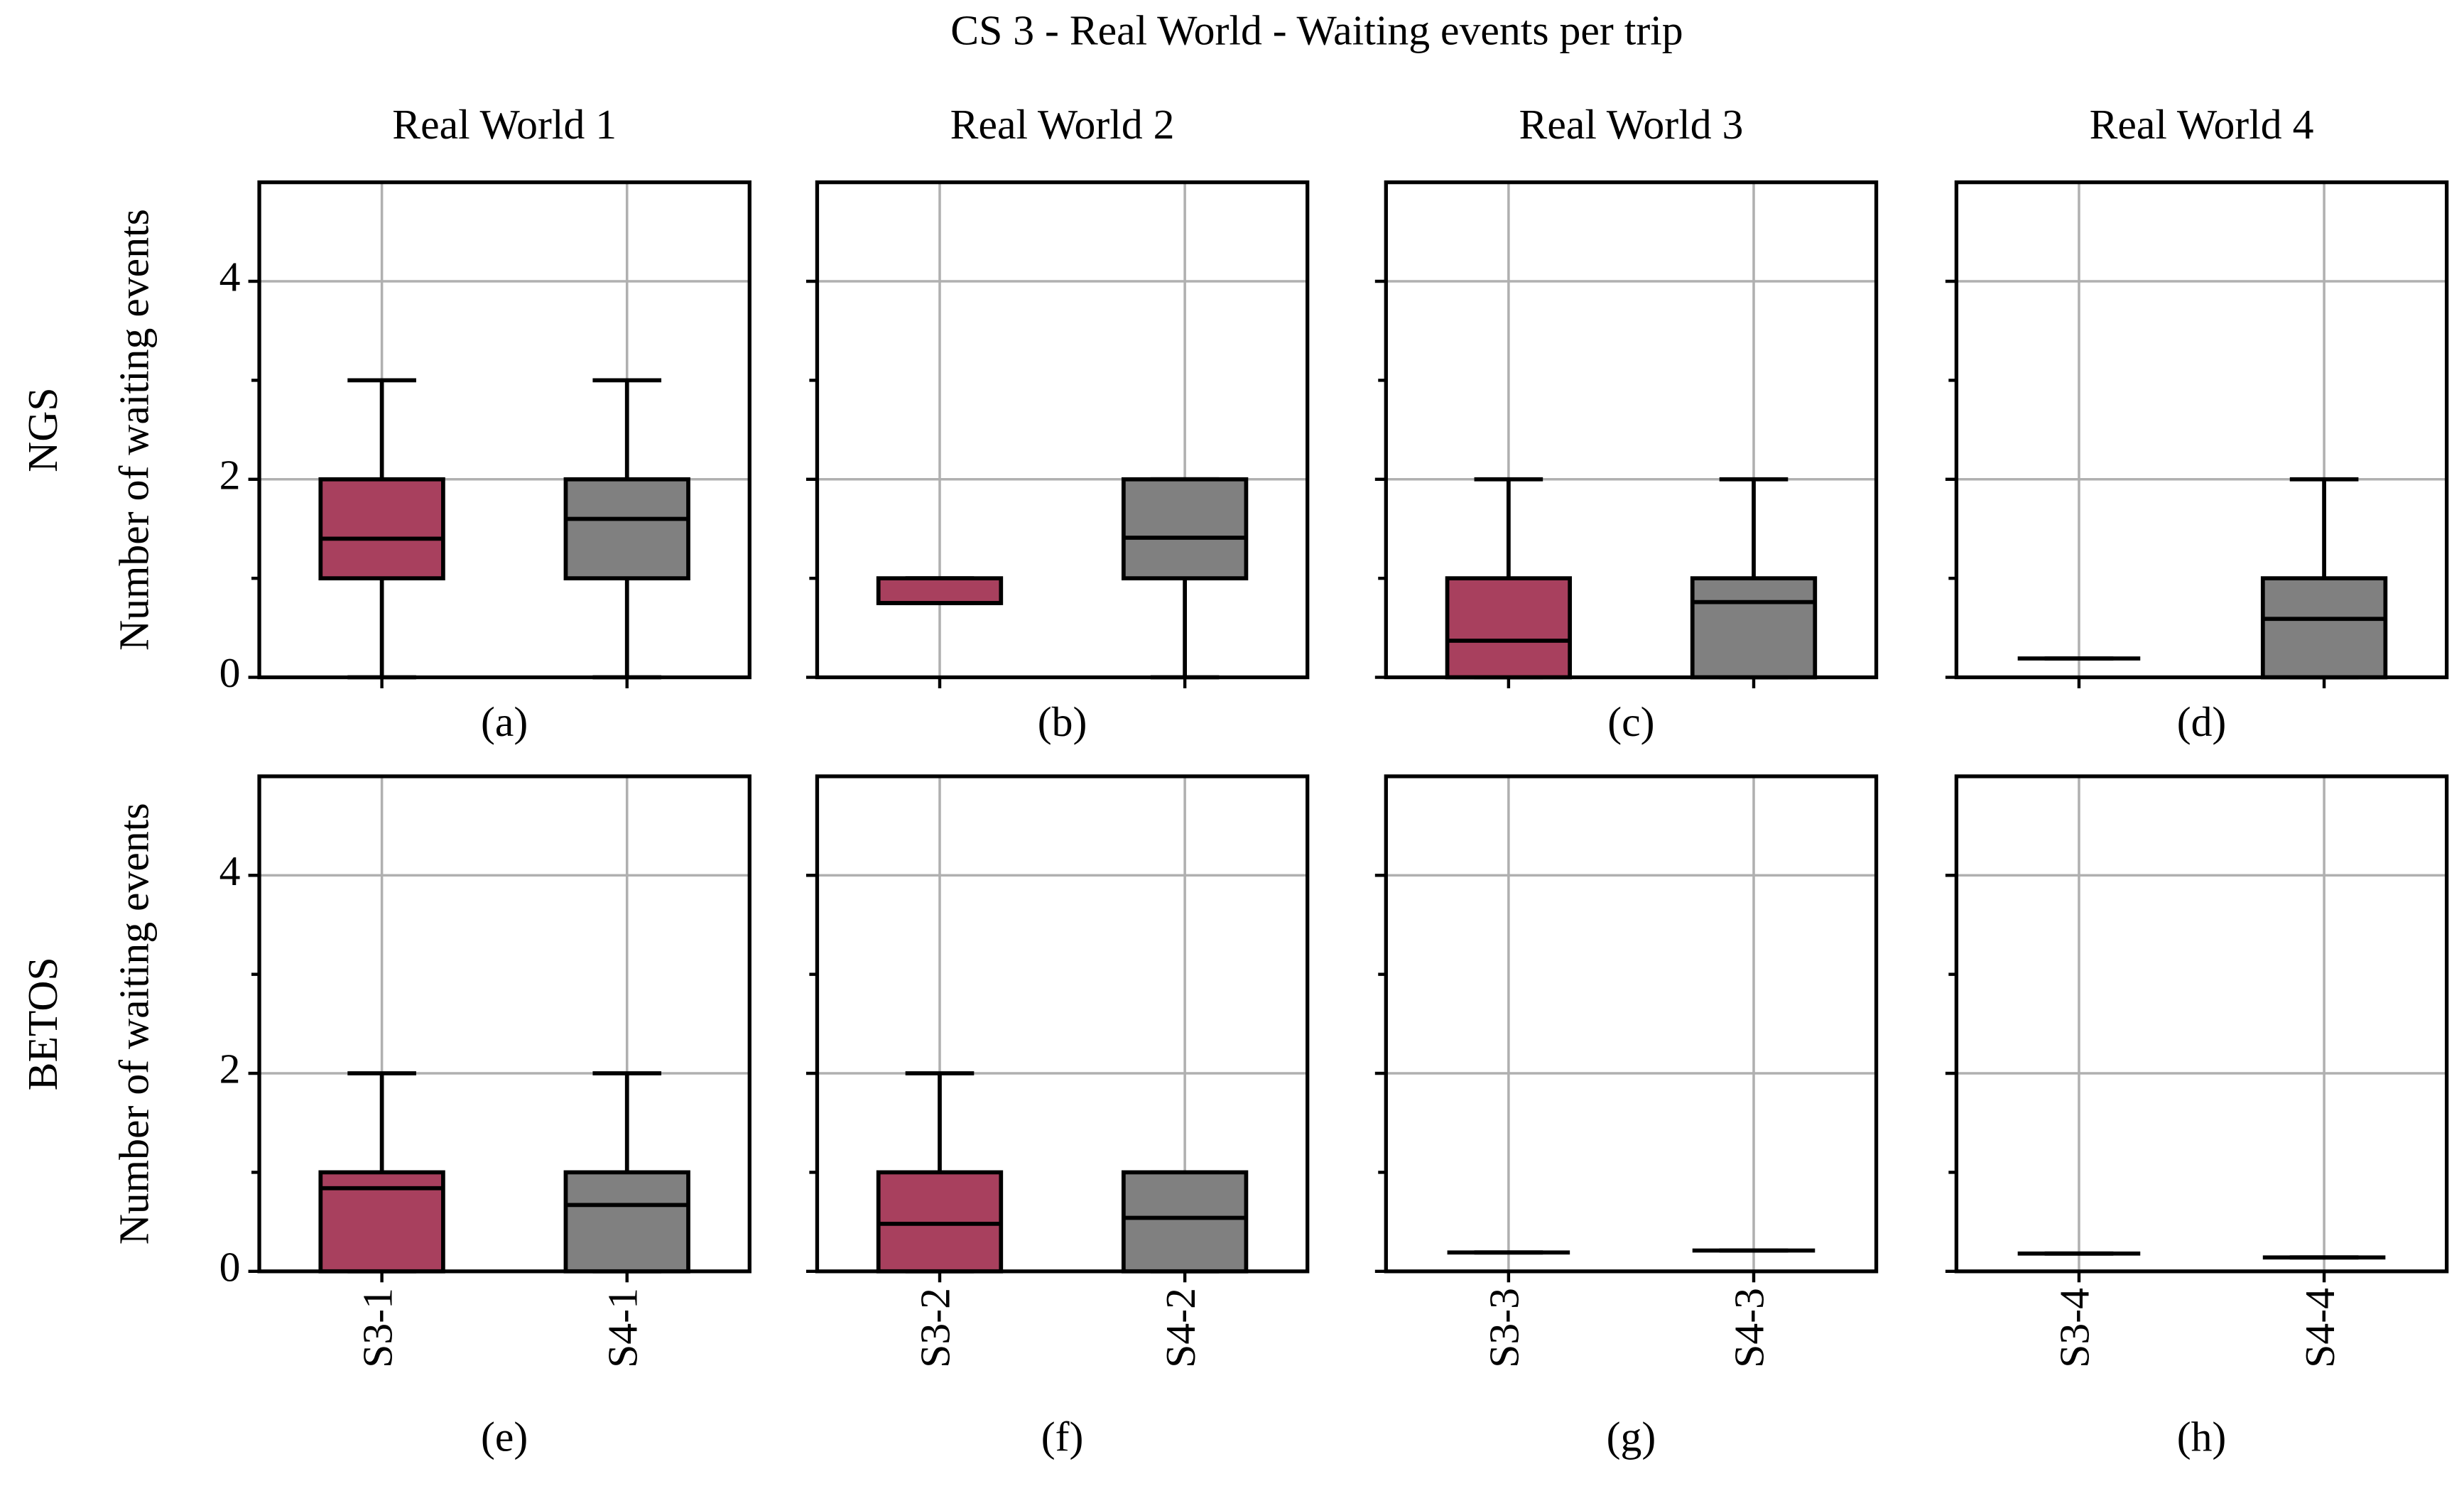 Image resolution: width=2464 pixels, height=1486 pixels. What do you see at coordinates (1062, 125) in the screenshot?
I see `panel-title: Real World 2` at bounding box center [1062, 125].